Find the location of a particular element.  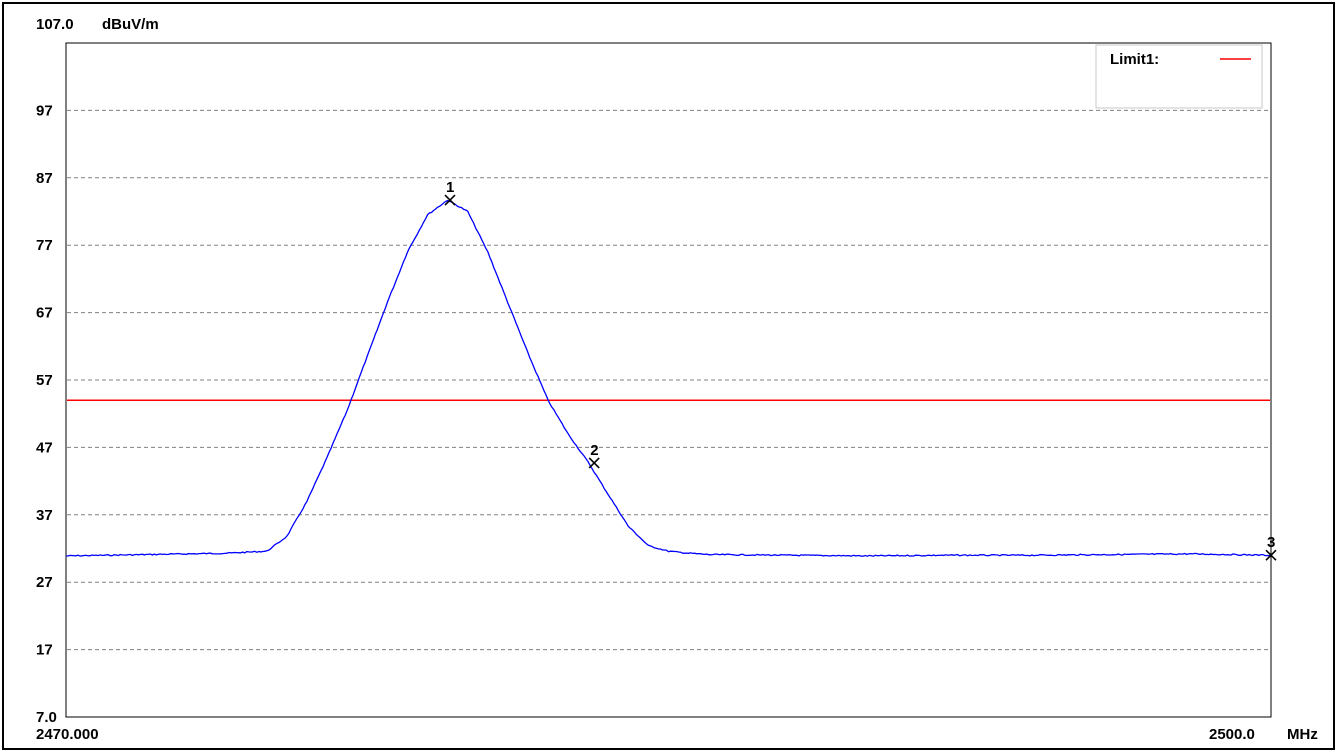

y-tick-label: 7.0 is located at coordinates (46, 717).